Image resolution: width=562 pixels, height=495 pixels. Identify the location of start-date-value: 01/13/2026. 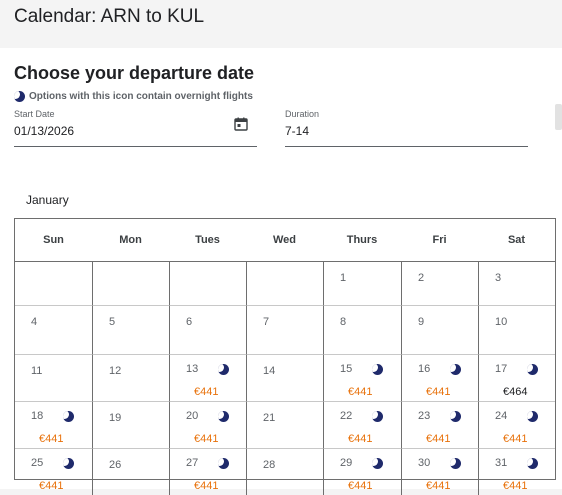
(44, 131).